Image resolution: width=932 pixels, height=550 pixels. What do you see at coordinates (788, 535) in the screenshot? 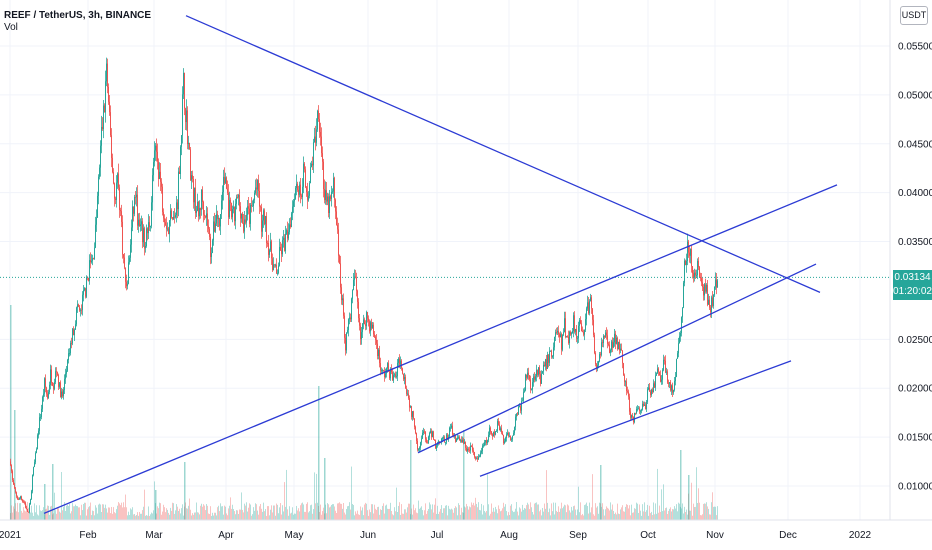
I see `time-tick-label: Dec` at bounding box center [788, 535].